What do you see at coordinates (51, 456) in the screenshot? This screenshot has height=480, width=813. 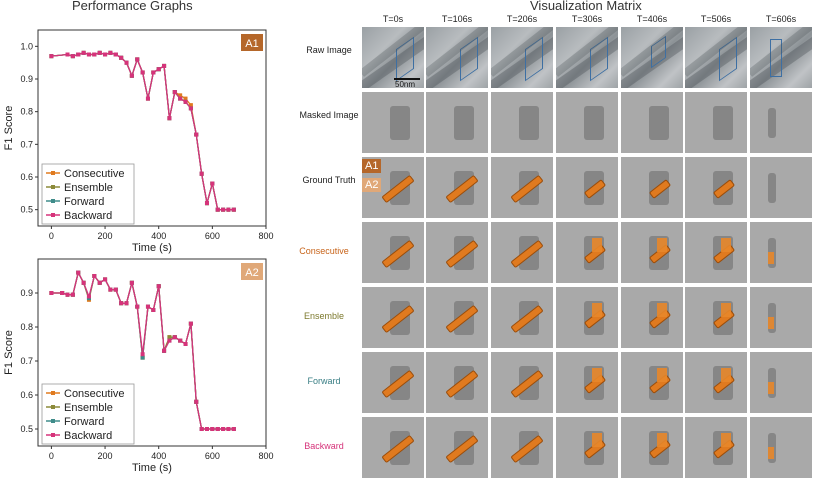 I see `x-tick-label: 0` at bounding box center [51, 456].